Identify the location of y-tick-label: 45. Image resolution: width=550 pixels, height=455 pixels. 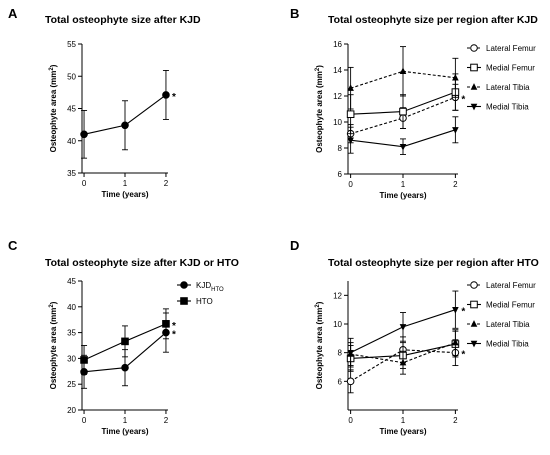
(71, 109).